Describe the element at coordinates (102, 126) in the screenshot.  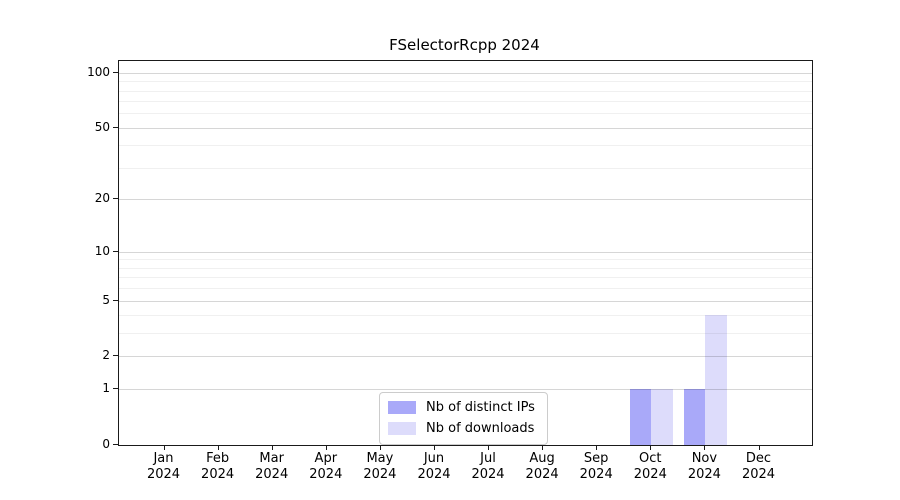
I see `y-tick-label-50: 50` at that location.